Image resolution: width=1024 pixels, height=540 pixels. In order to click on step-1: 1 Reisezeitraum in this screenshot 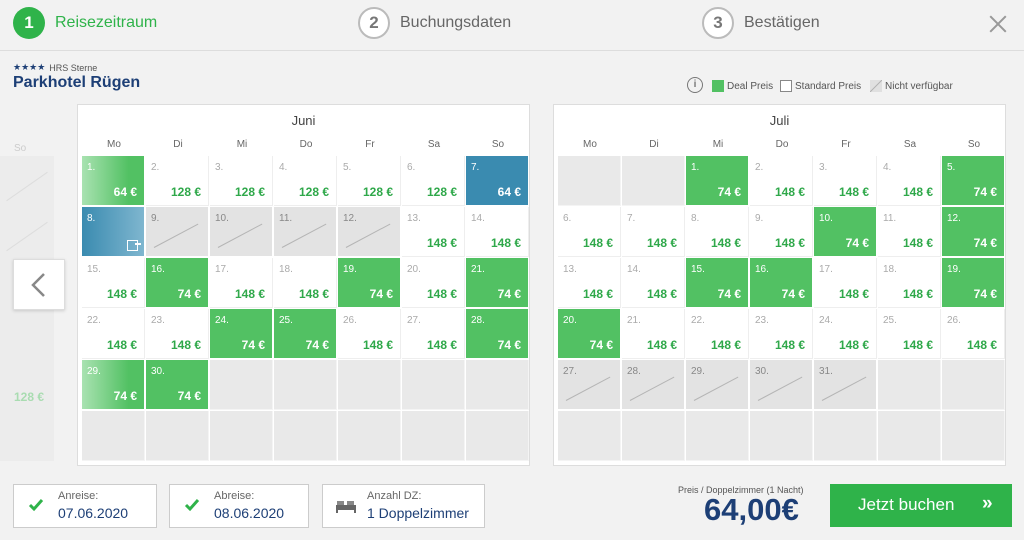, I will do `click(85, 23)`.